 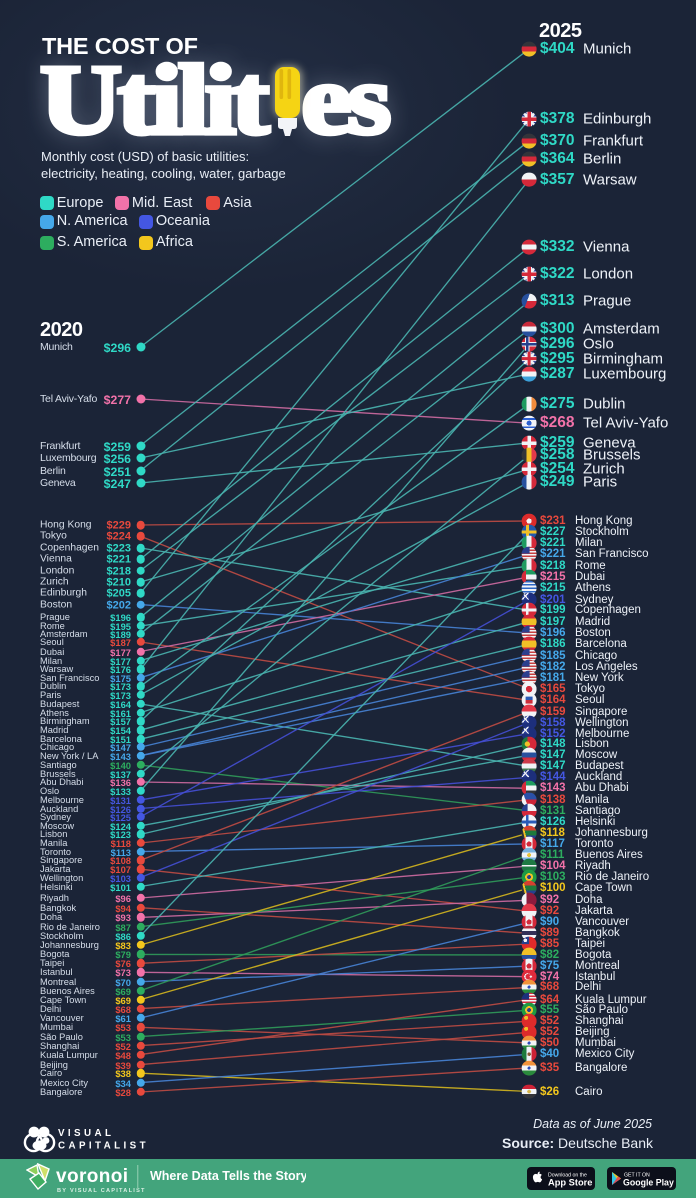 What do you see at coordinates (637, 1176) in the screenshot?
I see `svg-text: GET IT ON` at bounding box center [637, 1176].